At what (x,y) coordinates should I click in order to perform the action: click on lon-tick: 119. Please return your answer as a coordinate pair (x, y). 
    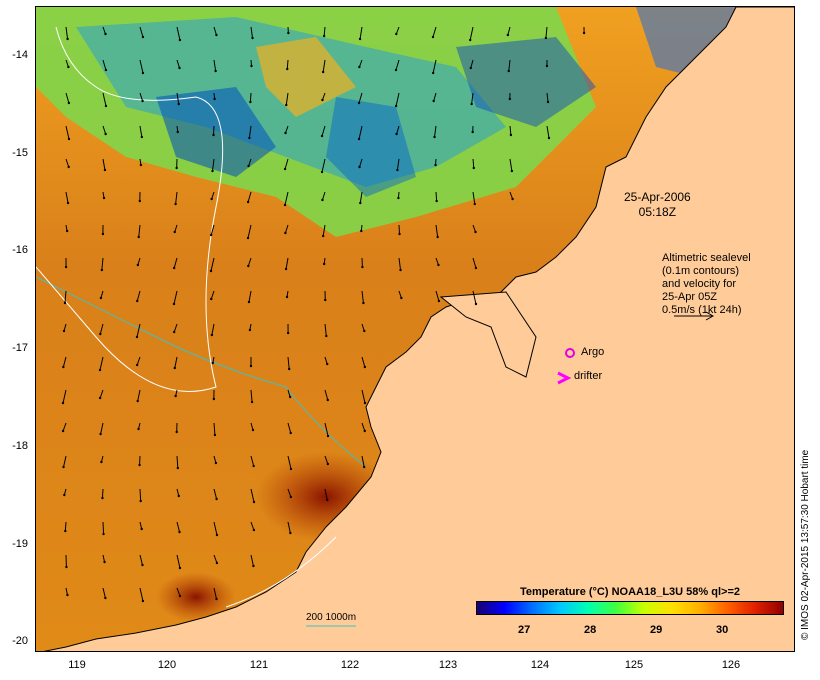
    Looking at the image, I should click on (77, 665).